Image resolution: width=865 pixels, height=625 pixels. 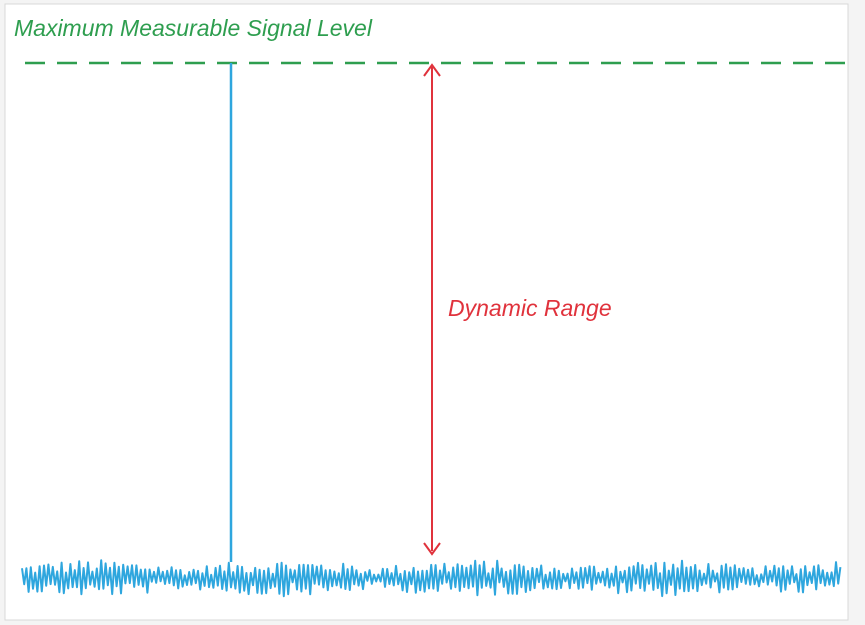 I want to click on dynamic-range-label: Dynamic Range, so click(x=530, y=308).